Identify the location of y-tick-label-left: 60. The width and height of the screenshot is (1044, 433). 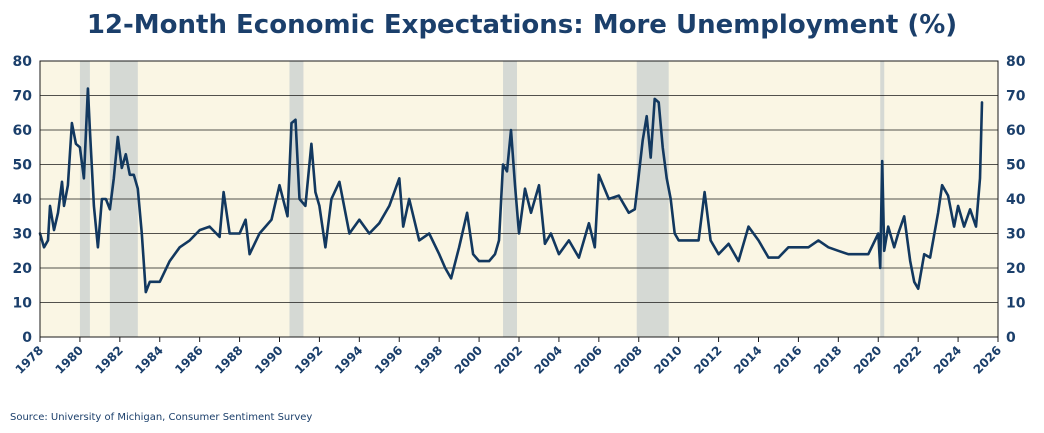
(23, 131).